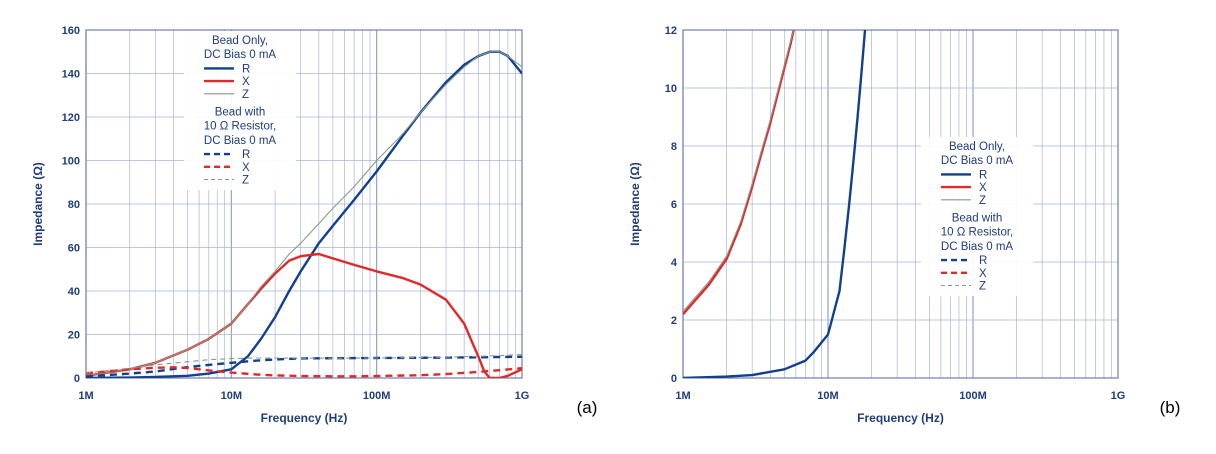  Describe the element at coordinates (674, 147) in the screenshot. I see `y-tick-label: 8` at that location.